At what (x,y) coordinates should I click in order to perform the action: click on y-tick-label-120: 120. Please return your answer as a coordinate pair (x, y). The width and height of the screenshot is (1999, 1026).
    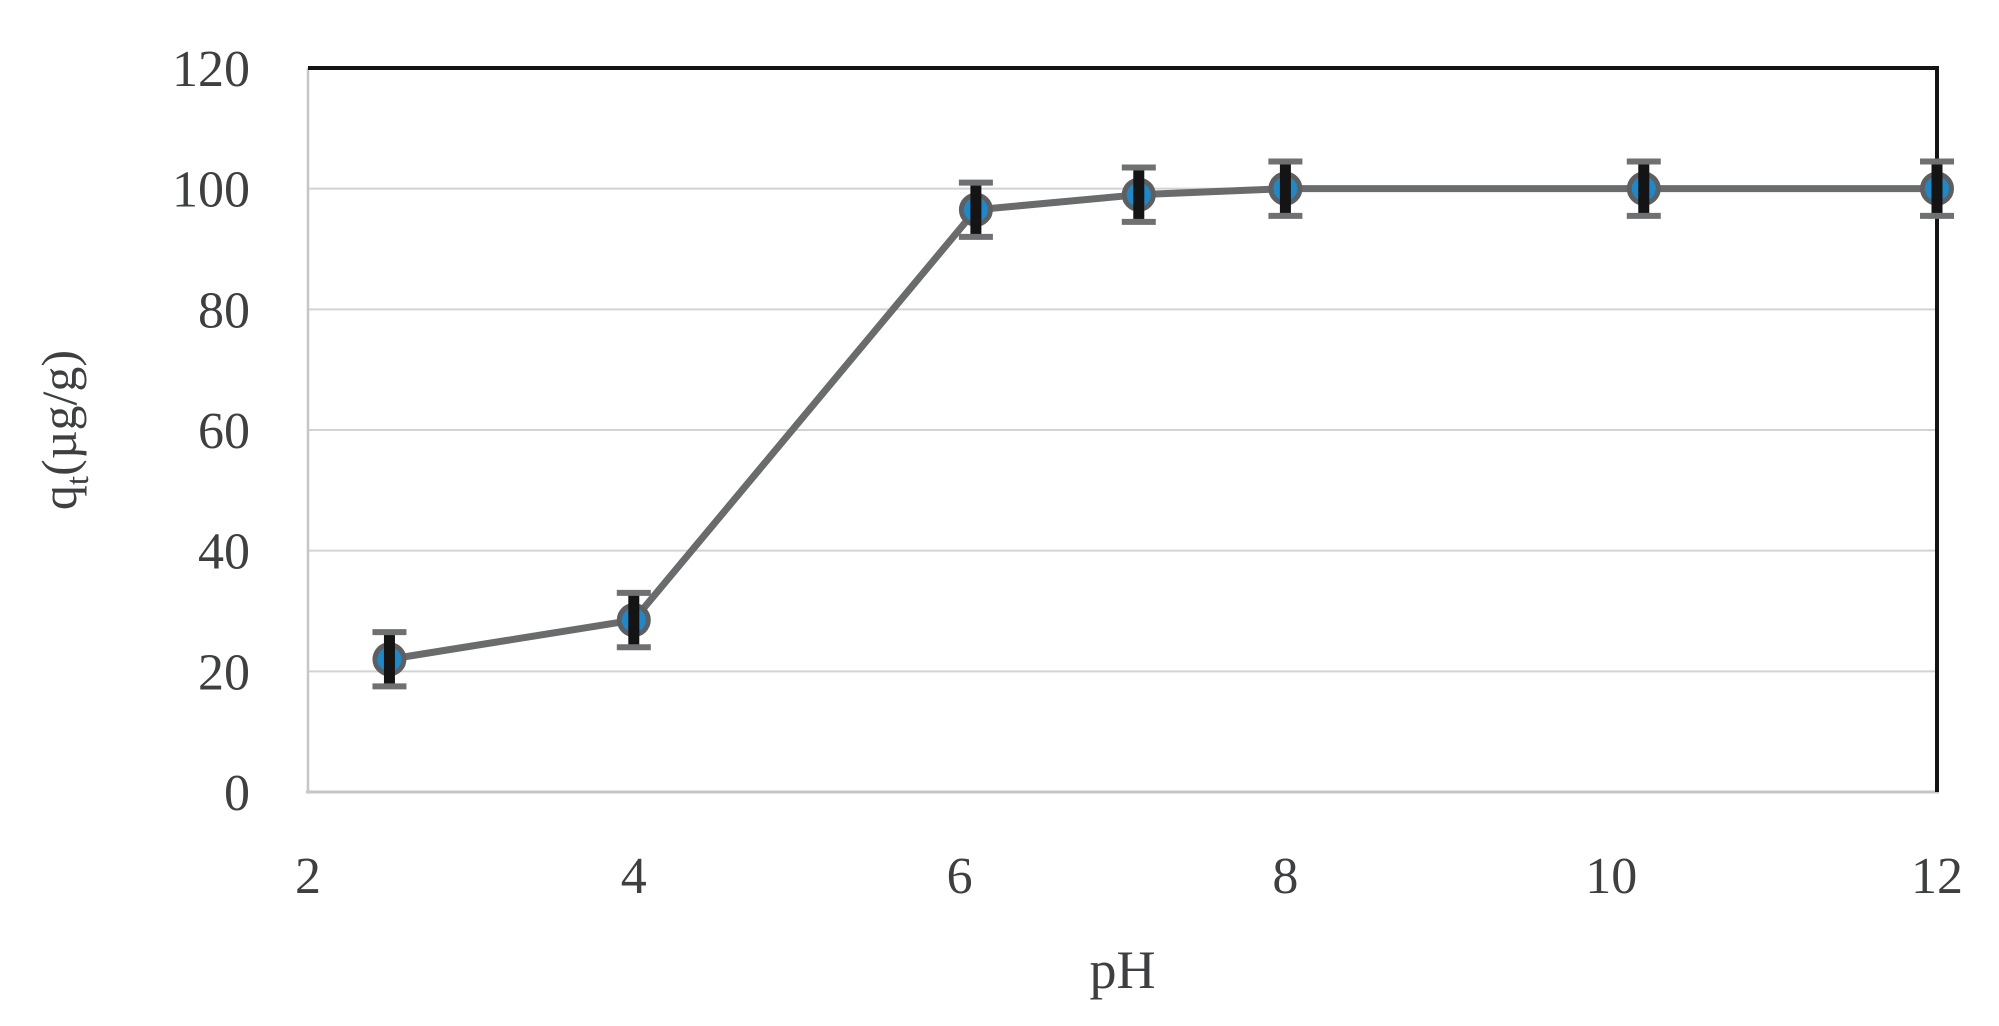
    Looking at the image, I should click on (211, 69).